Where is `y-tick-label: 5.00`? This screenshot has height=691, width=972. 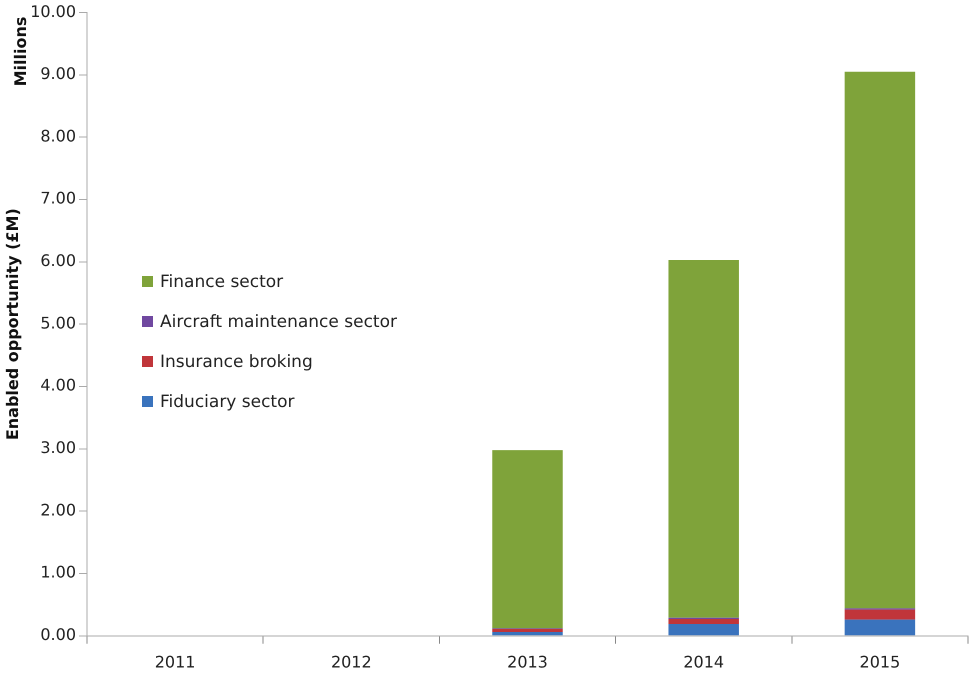
y-tick-label: 5.00 is located at coordinates (58, 322).